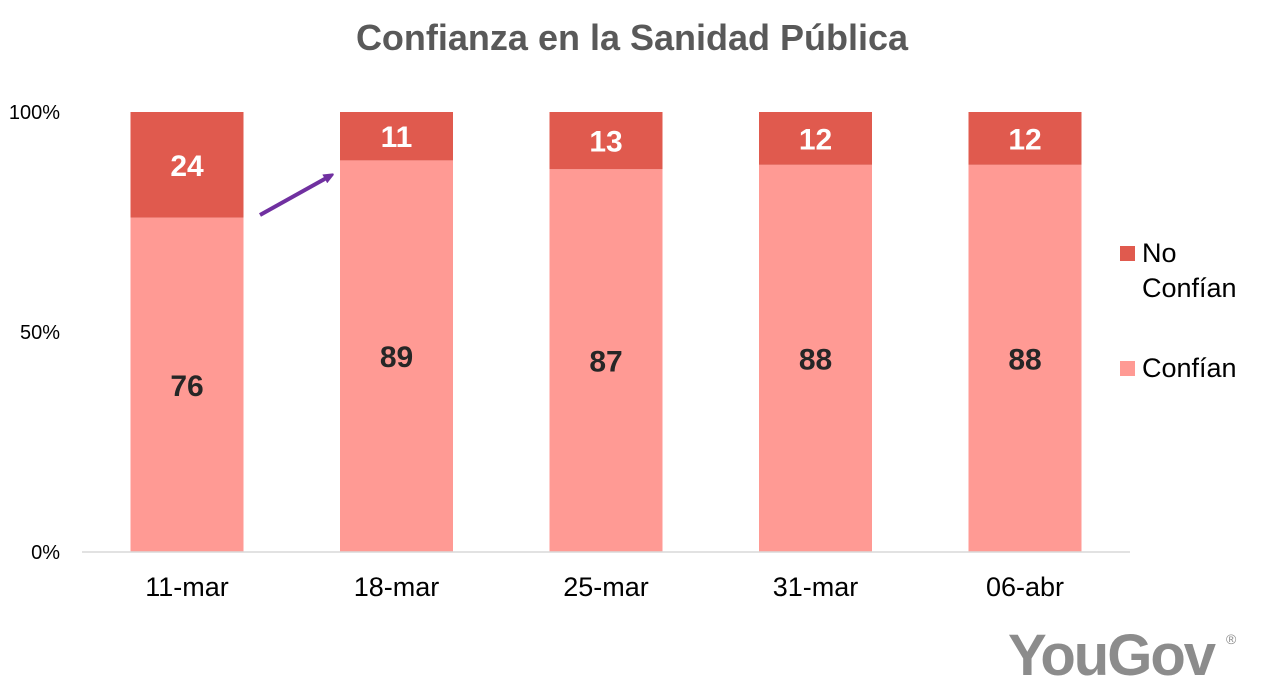 The width and height of the screenshot is (1264, 678). Describe the element at coordinates (1112, 650) in the screenshot. I see `yougov-logo-text: YouGov` at that location.